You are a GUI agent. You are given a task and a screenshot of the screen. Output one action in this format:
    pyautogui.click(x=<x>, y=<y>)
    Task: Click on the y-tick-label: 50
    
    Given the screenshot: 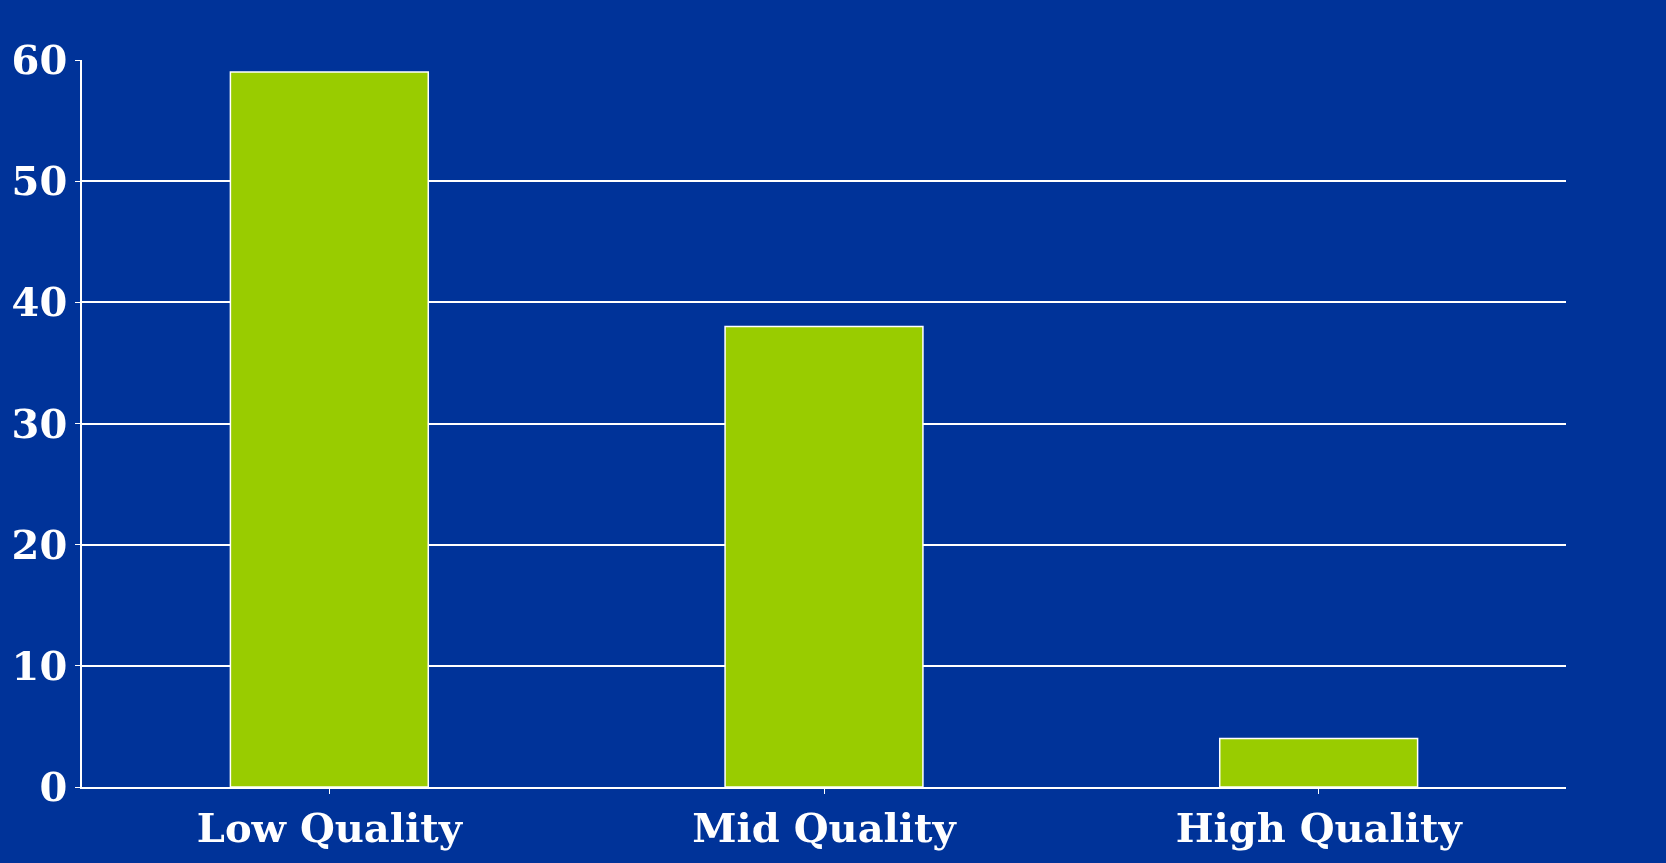 What is the action you would take?
    pyautogui.click(x=39, y=181)
    